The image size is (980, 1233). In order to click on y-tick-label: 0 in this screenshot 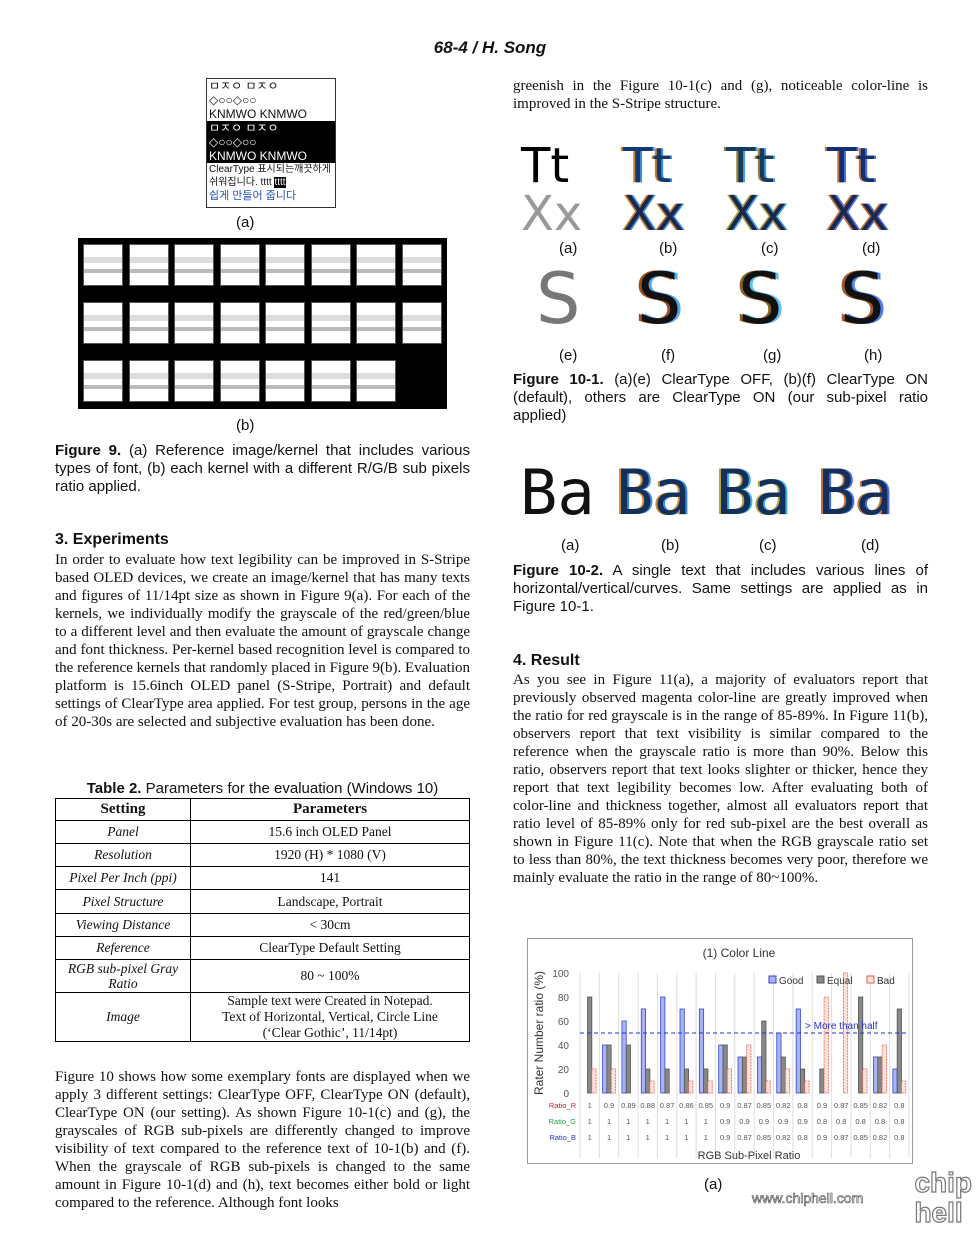, I will do `click(566, 1094)`.